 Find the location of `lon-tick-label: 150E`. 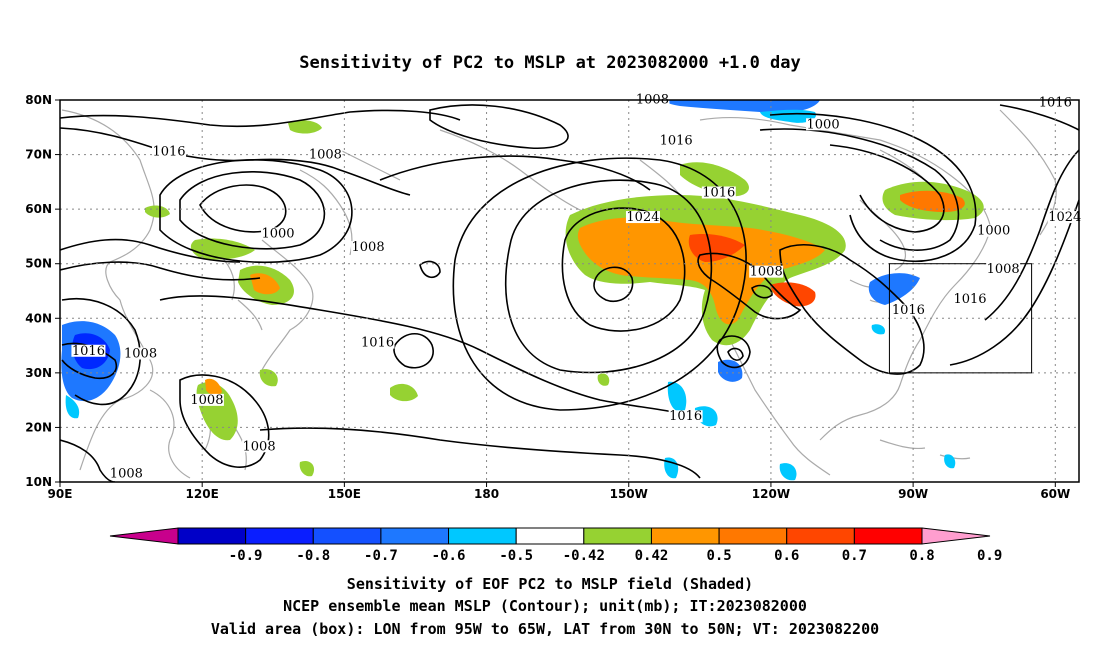

lon-tick-label: 150E is located at coordinates (344, 494).